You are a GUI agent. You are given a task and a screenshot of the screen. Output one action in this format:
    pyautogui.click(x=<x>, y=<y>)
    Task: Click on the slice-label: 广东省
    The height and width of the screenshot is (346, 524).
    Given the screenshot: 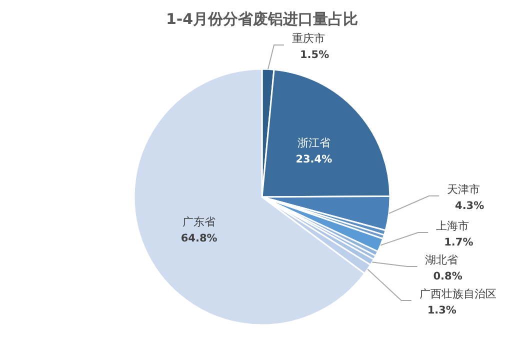 What is the action you would take?
    pyautogui.click(x=199, y=222)
    